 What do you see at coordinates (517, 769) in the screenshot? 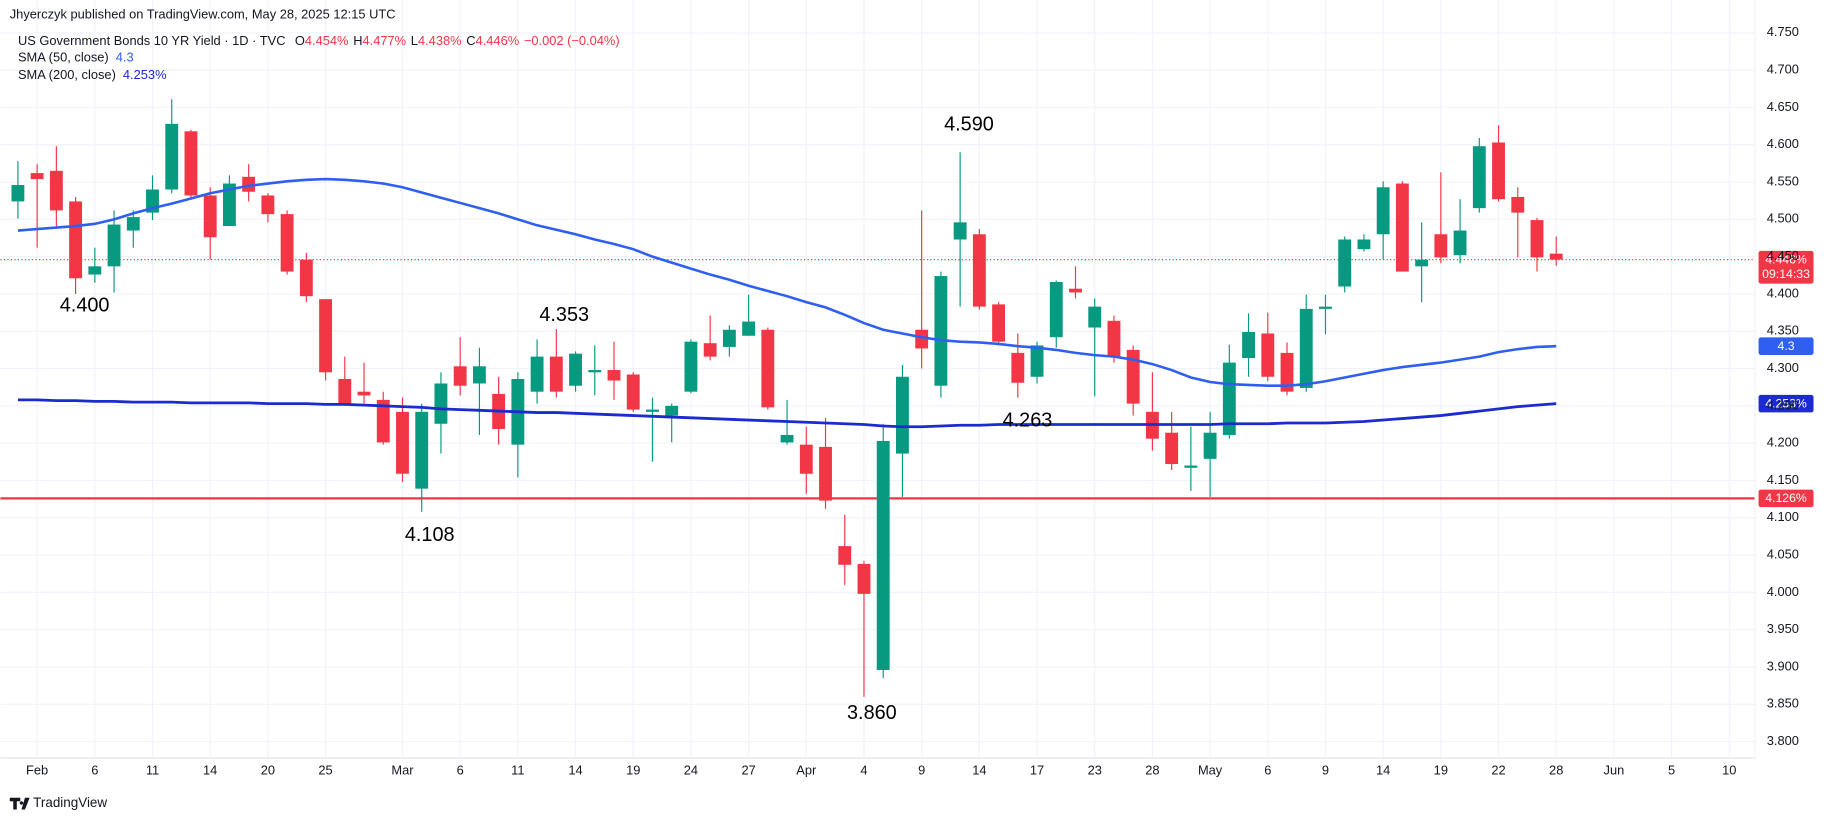
I see `x-tick-label: 11` at bounding box center [517, 769].